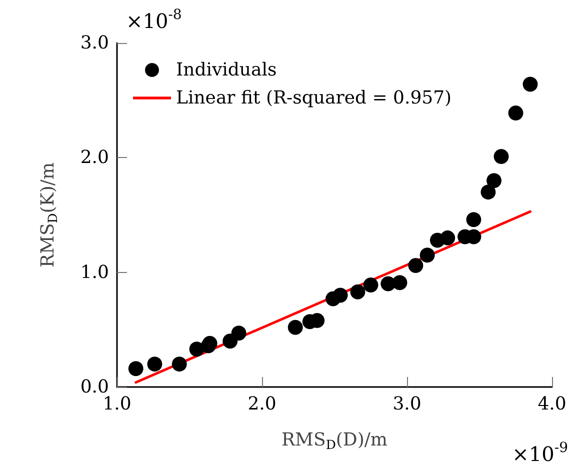 The height and width of the screenshot is (472, 582). Describe the element at coordinates (49, 215) in the screenshot. I see `y-axis-title: RMSD(K)/m` at that location.